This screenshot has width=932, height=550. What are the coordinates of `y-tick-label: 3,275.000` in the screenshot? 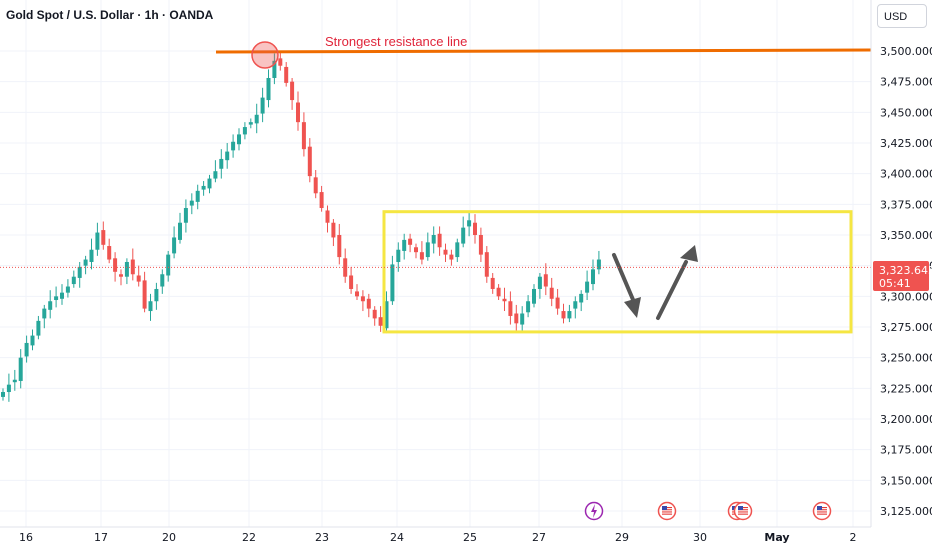 It's located at (906, 327).